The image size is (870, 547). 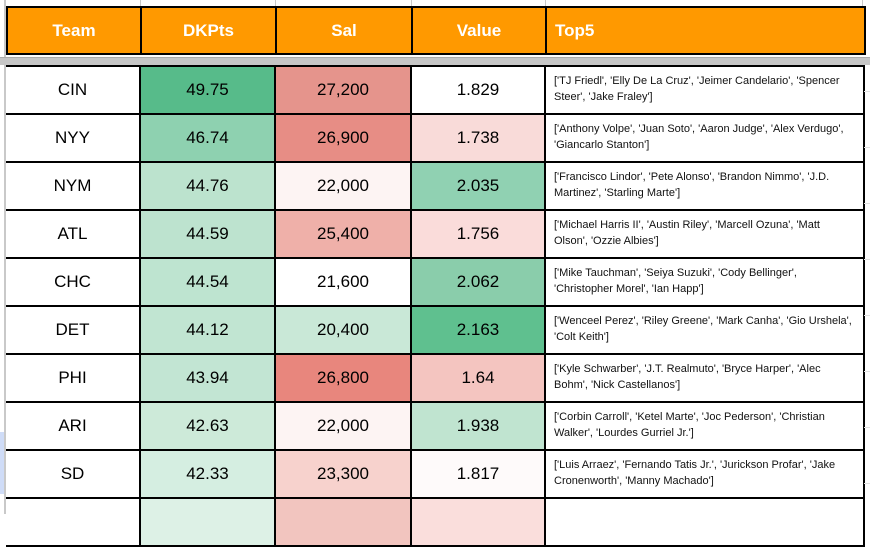 I want to click on value-cell, so click(x=478, y=522).